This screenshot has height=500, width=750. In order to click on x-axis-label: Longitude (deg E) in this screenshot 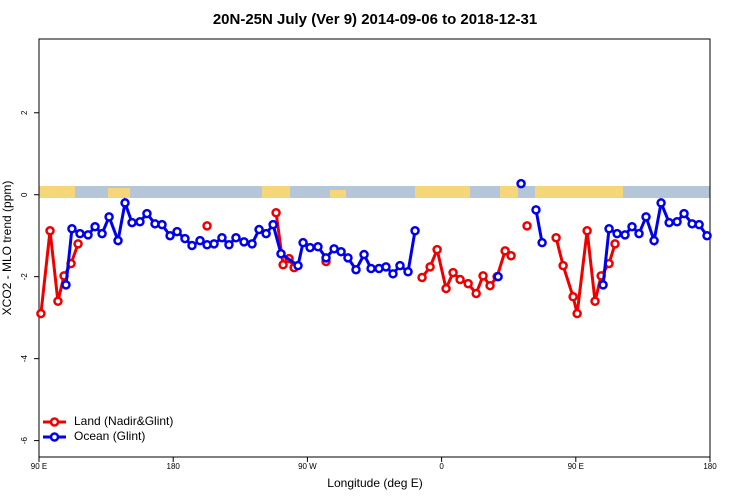, I will do `click(374, 483)`.